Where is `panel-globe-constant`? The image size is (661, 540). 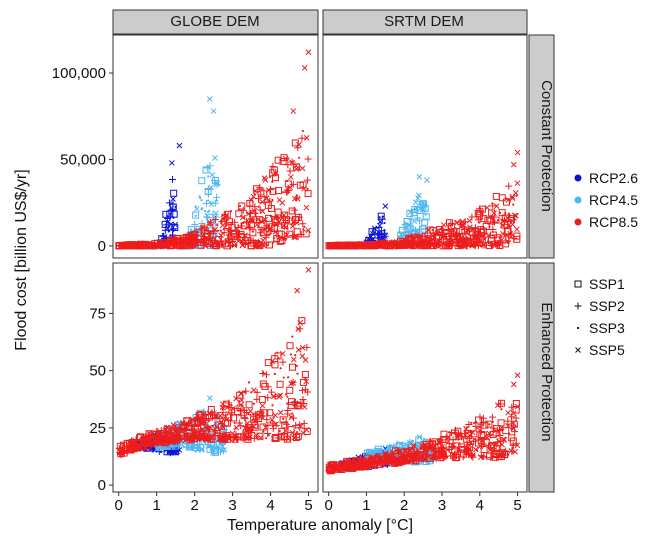
panel-globe-constant is located at coordinates (215, 146).